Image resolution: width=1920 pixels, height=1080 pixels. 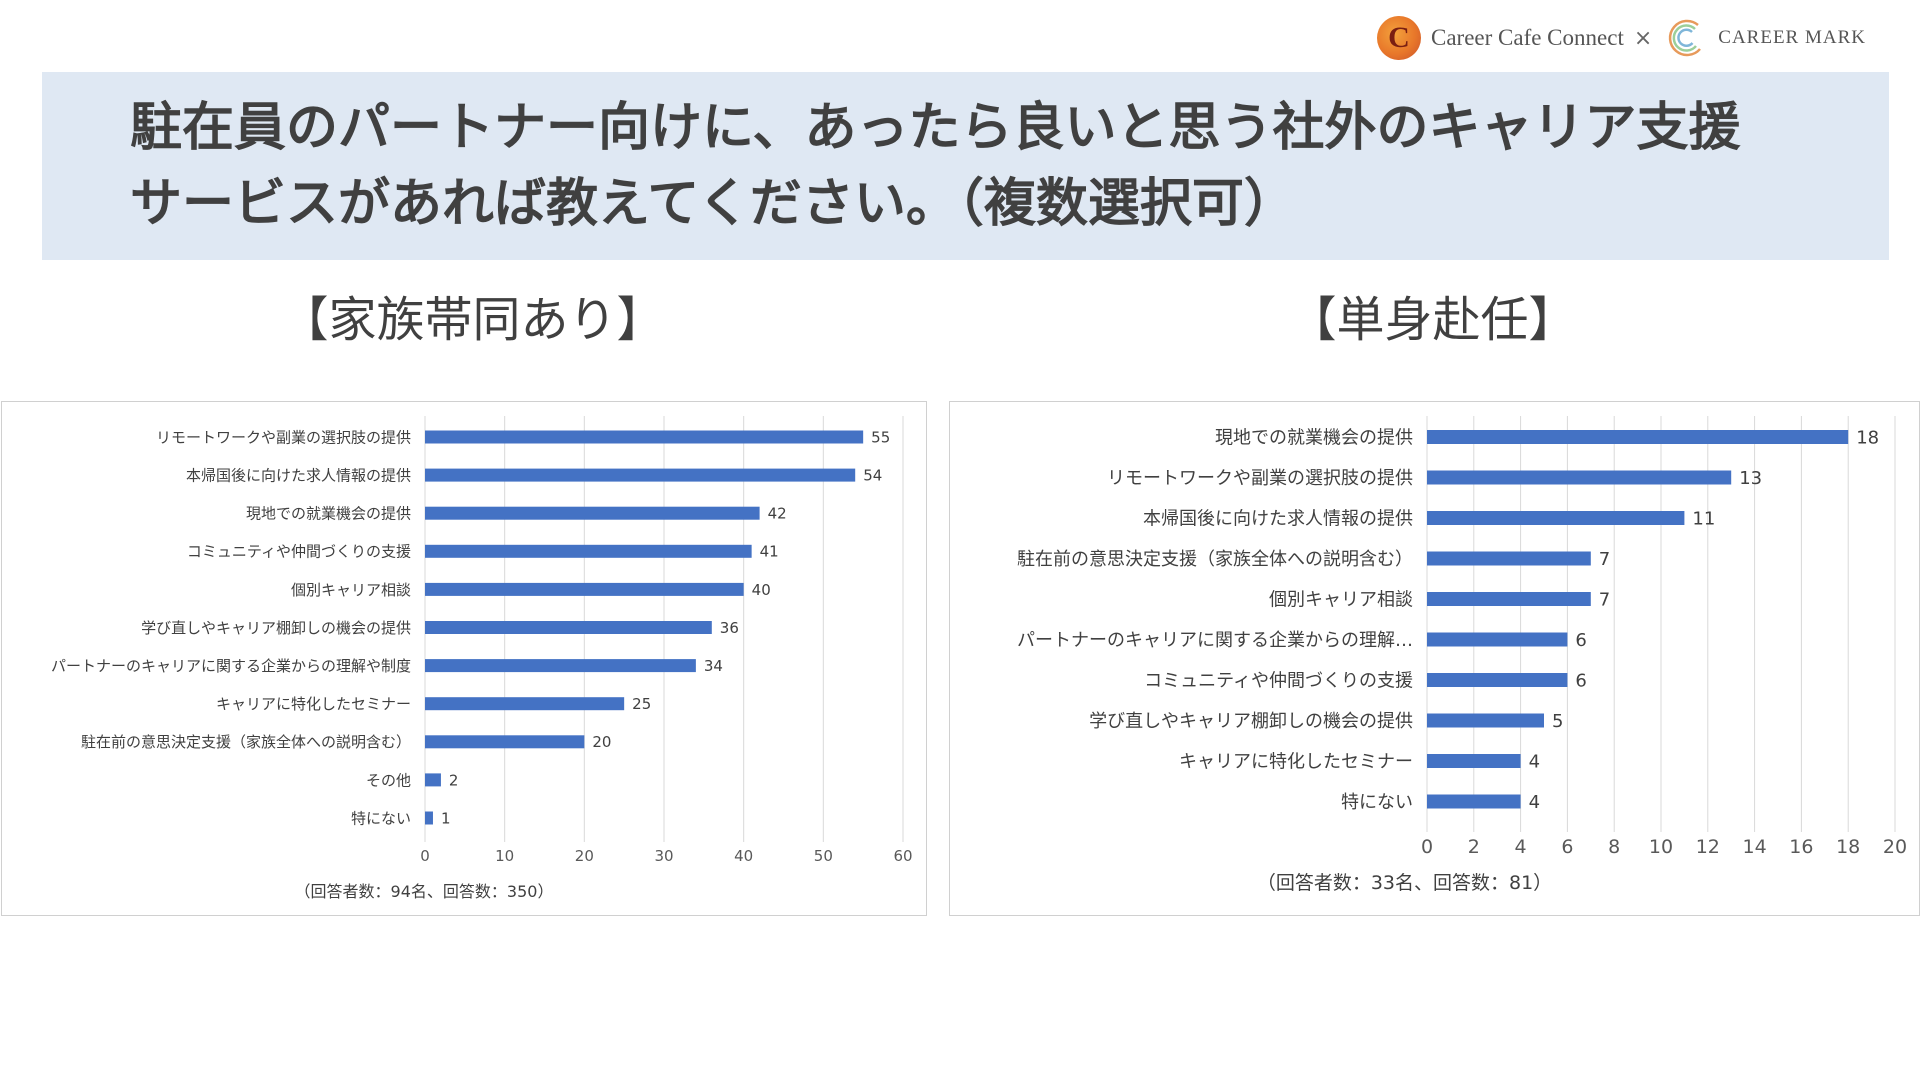 I want to click on data-label: 5, so click(x=1557, y=721).